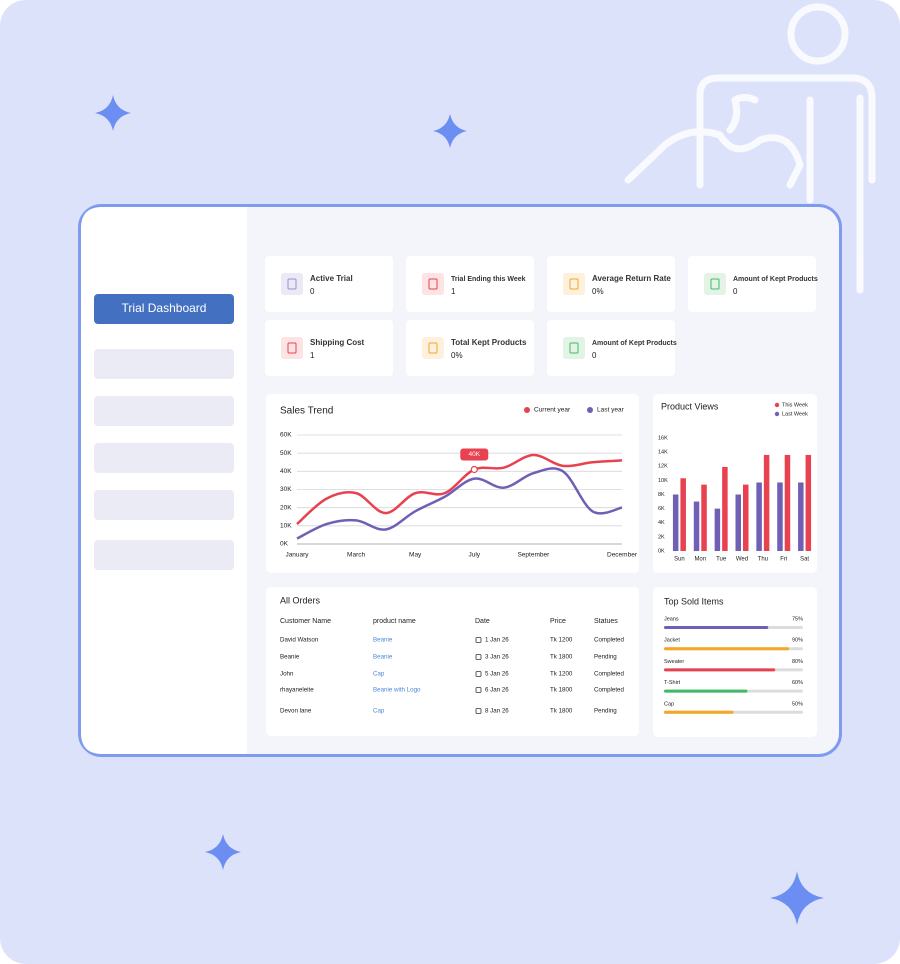 This screenshot has width=900, height=964. What do you see at coordinates (286, 453) in the screenshot?
I see `y-tick-label: 50K` at bounding box center [286, 453].